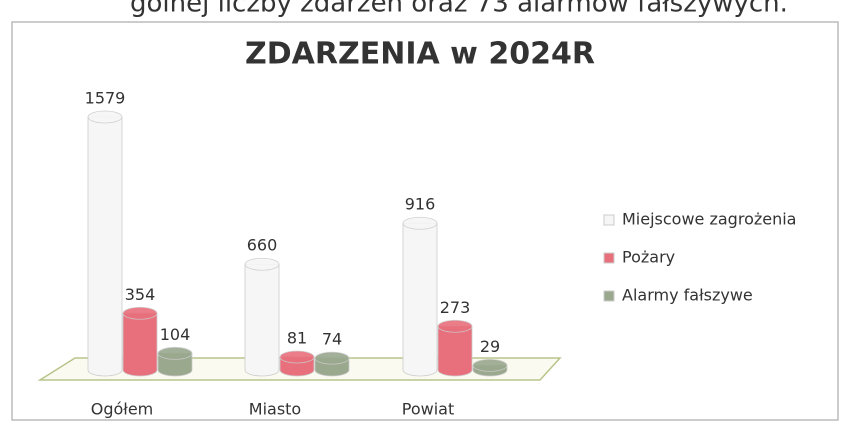  What do you see at coordinates (687, 295) in the screenshot?
I see `legend-label: Alarmy fałszywe` at bounding box center [687, 295].